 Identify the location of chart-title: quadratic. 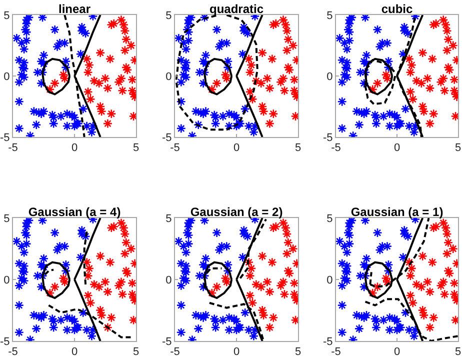
(236, 9).